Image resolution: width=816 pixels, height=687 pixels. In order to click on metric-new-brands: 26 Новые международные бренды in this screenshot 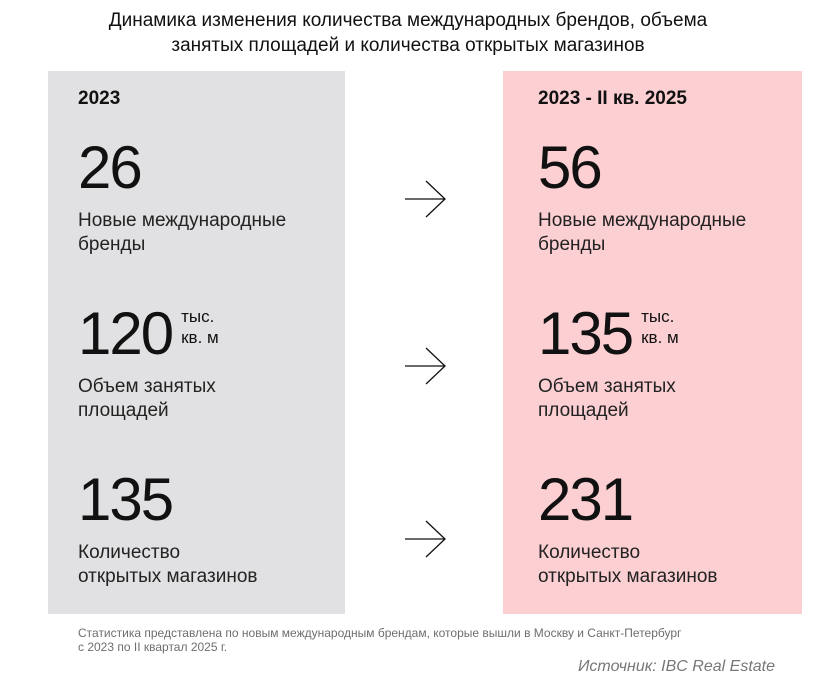, I will do `click(182, 195)`.